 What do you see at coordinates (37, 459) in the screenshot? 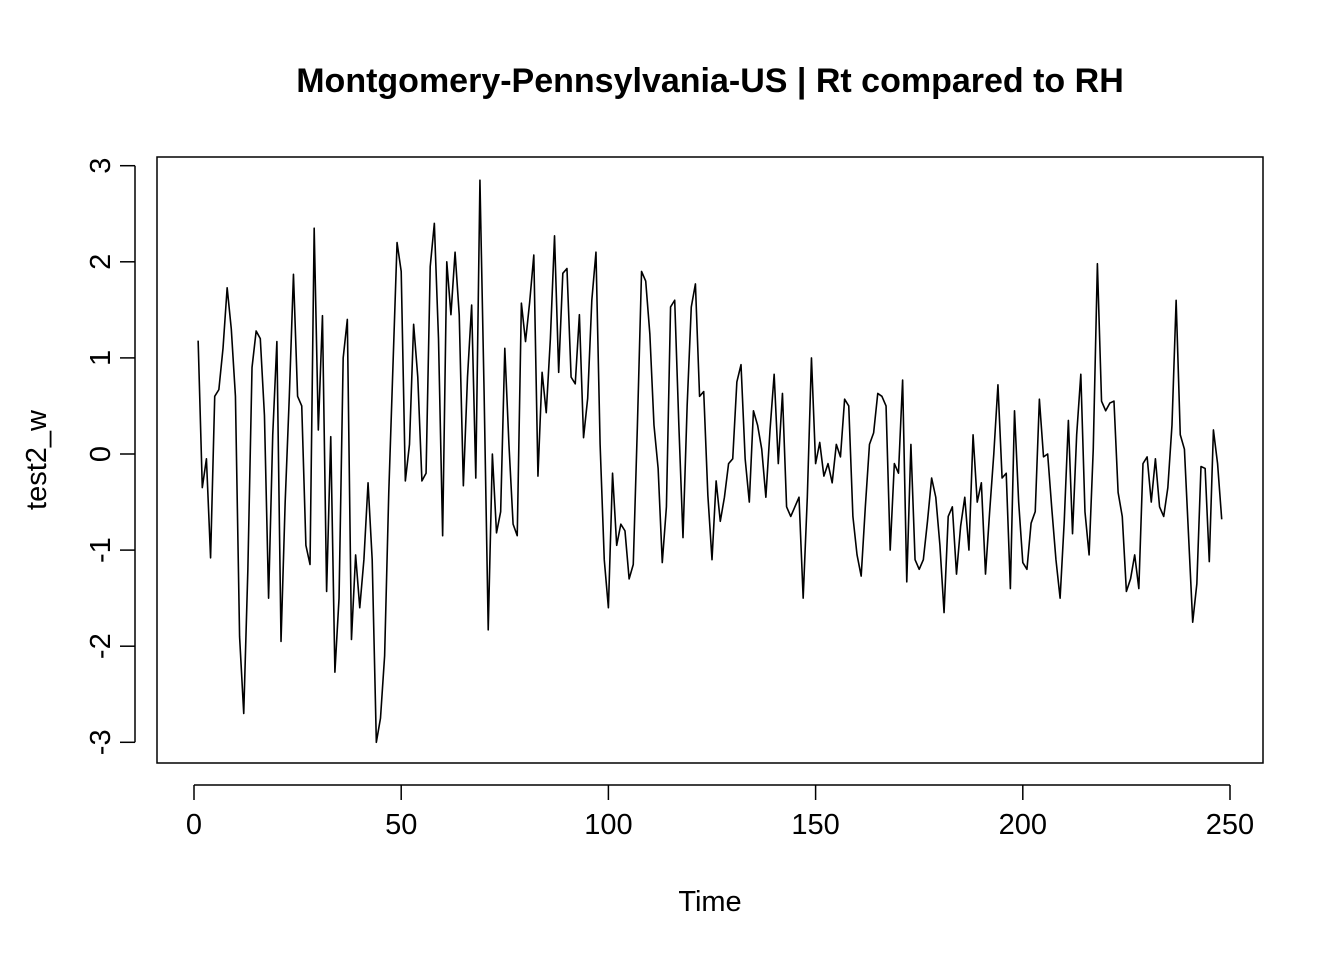
I see `y-axis-label: test2_w` at bounding box center [37, 459].